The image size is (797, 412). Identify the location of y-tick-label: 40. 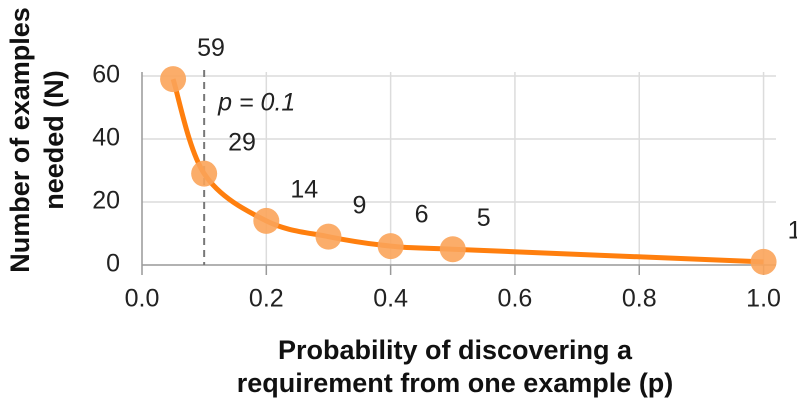
(106, 138).